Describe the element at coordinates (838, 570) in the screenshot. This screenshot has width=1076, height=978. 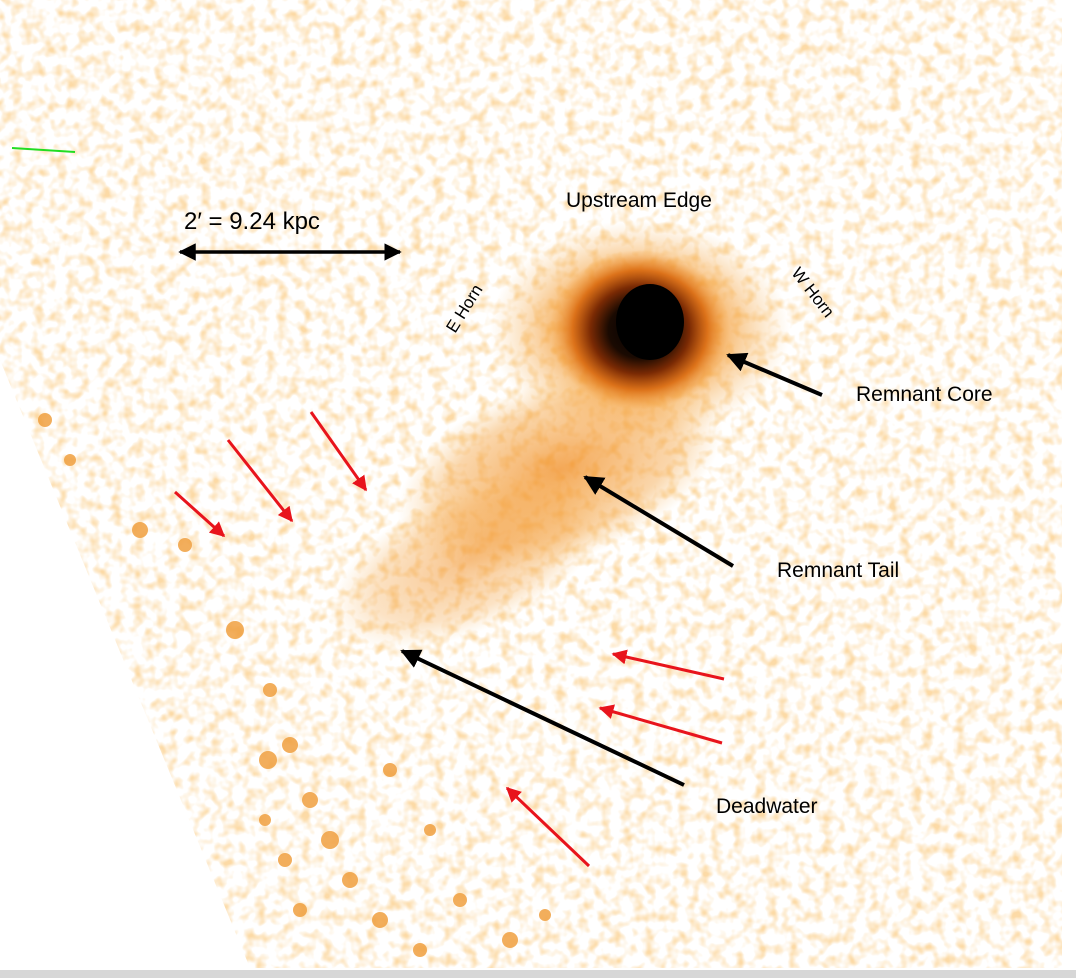
I see `remnant-tail-label: Remnant Tail` at that location.